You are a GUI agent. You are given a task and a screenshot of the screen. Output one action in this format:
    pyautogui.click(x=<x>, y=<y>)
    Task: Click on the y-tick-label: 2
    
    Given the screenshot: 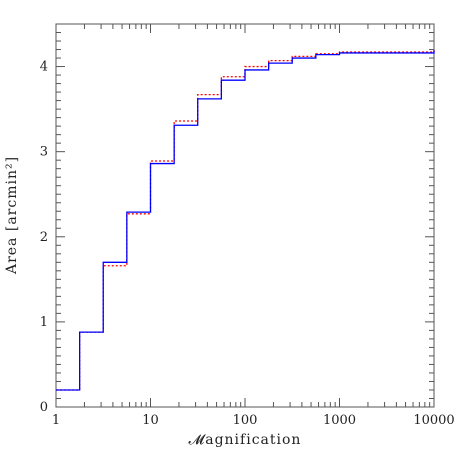 What is the action you would take?
    pyautogui.click(x=44, y=237)
    